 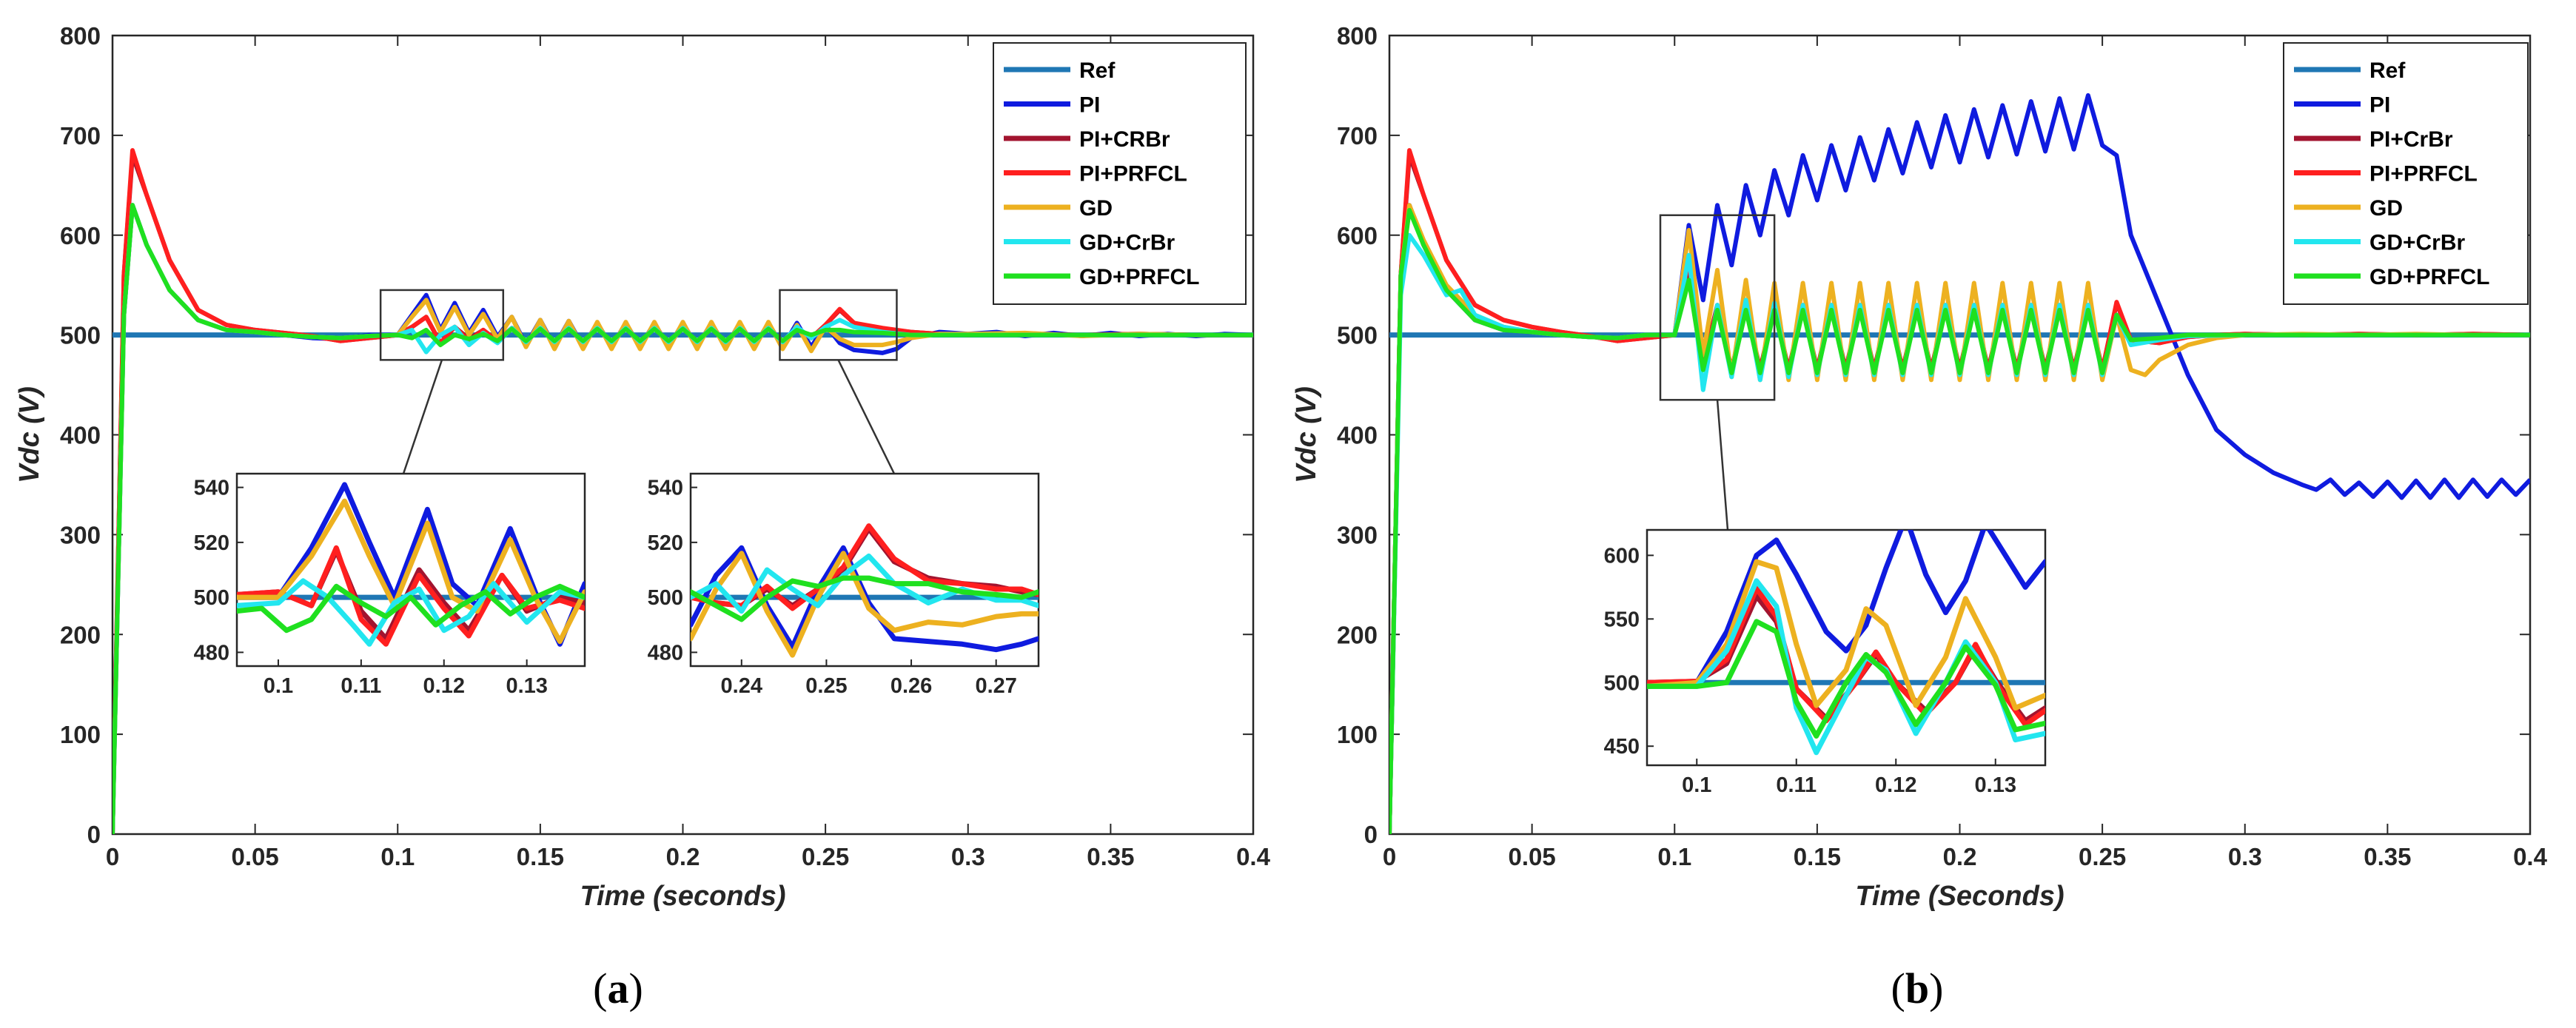 What do you see at coordinates (1357, 36) in the screenshot?
I see `y-tick-label: 800` at bounding box center [1357, 36].